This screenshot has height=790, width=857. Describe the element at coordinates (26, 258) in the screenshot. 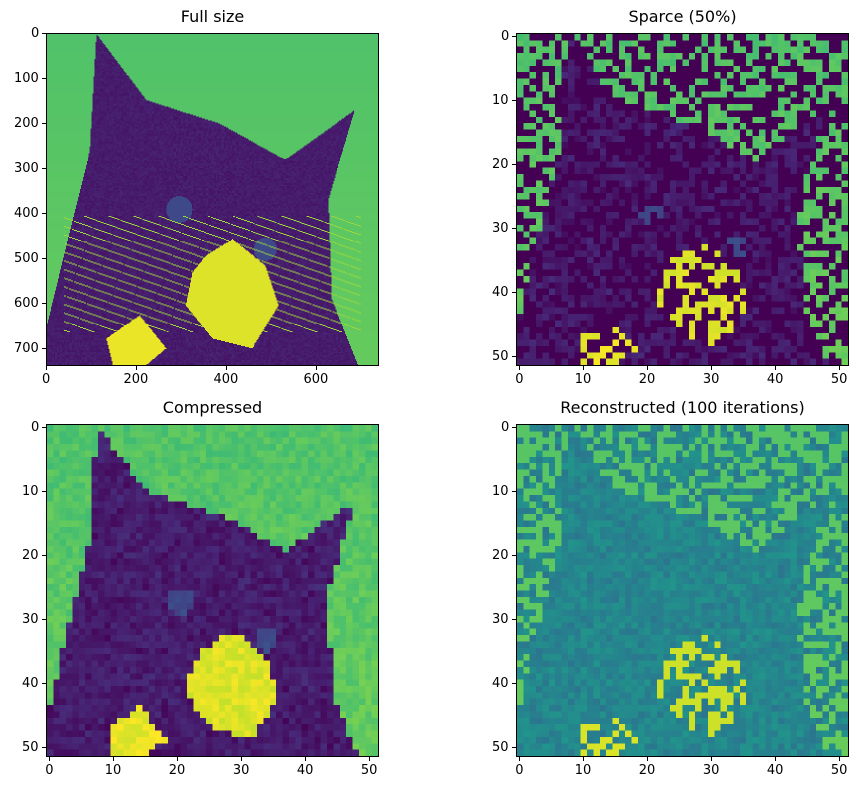

I see `y-tick-label: 500` at that location.